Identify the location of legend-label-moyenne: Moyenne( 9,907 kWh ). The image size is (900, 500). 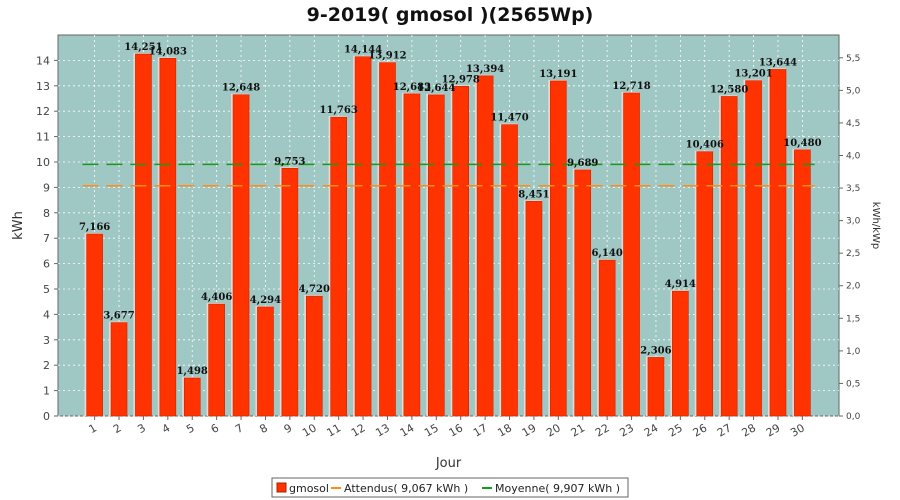
(557, 488).